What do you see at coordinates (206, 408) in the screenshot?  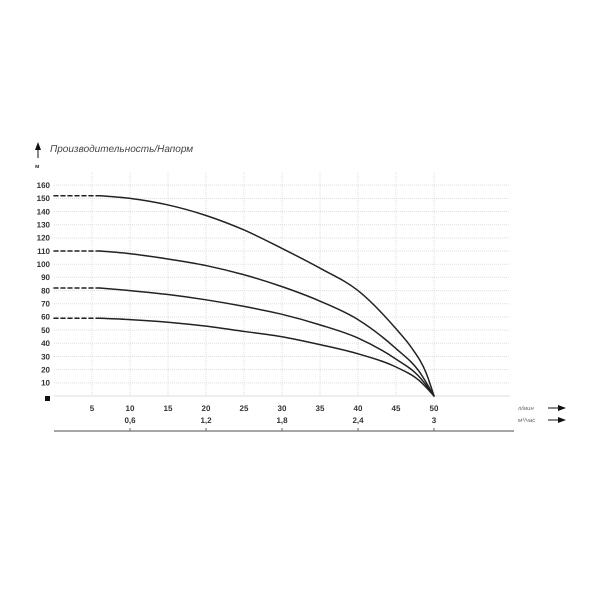 I see `x-tick-label: 20` at bounding box center [206, 408].